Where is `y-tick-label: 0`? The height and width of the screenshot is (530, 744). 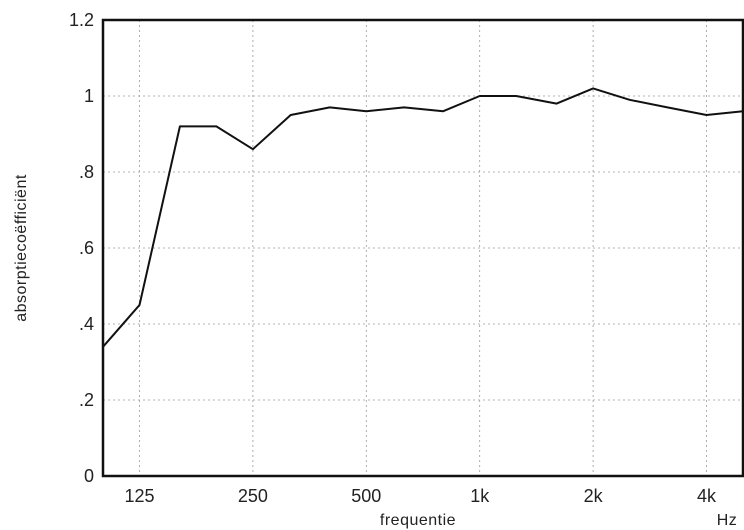
y-tick-label: 0 is located at coordinates (89, 476).